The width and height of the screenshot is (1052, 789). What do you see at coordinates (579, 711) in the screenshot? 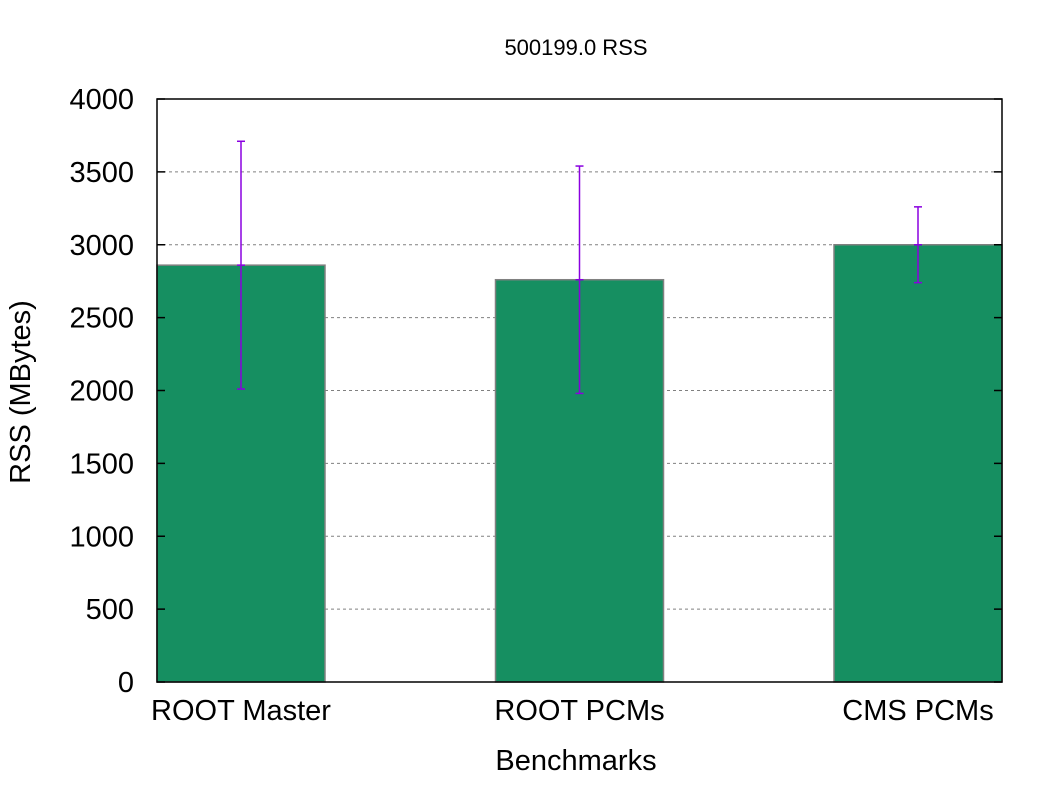
I see `x-tick-label-1: ROOT PCMs` at bounding box center [579, 711].